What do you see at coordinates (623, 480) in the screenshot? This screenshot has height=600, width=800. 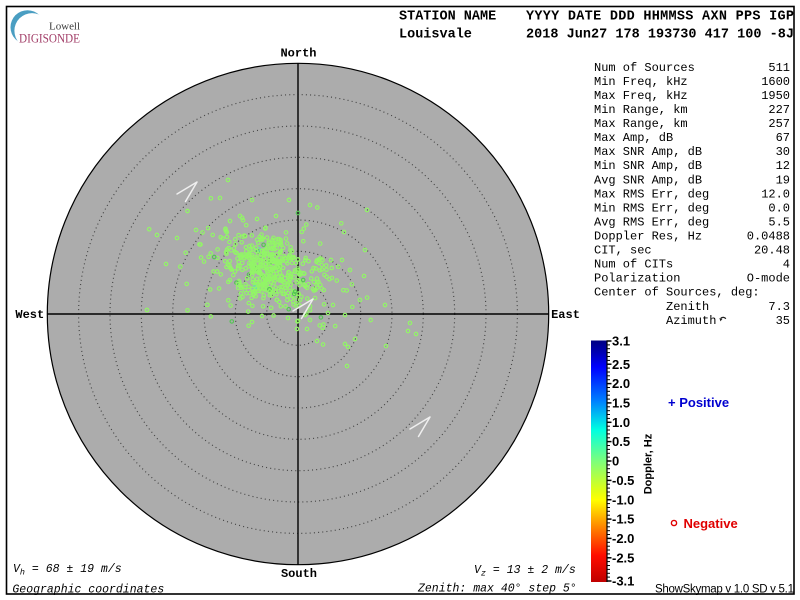 I see `svg-text: -0.5` at bounding box center [623, 480].